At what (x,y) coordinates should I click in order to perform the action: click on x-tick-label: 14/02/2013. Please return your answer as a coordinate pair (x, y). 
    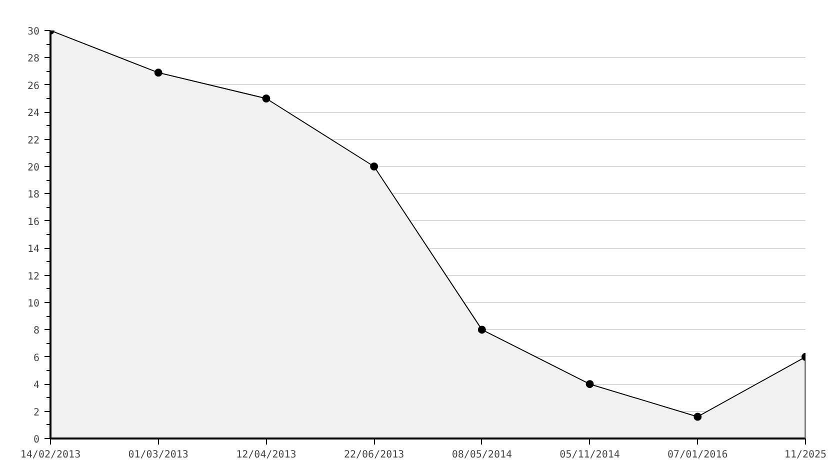
    Looking at the image, I should click on (50, 455).